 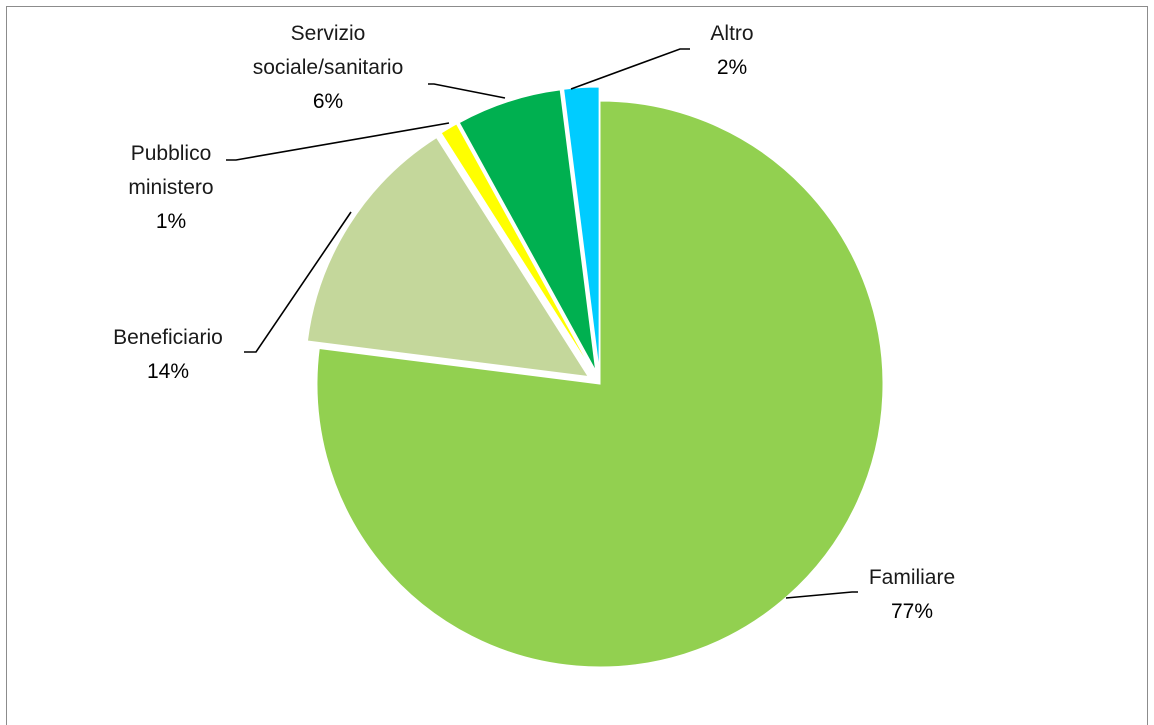 I want to click on data-label-name-altro: Altro, so click(x=731, y=33).